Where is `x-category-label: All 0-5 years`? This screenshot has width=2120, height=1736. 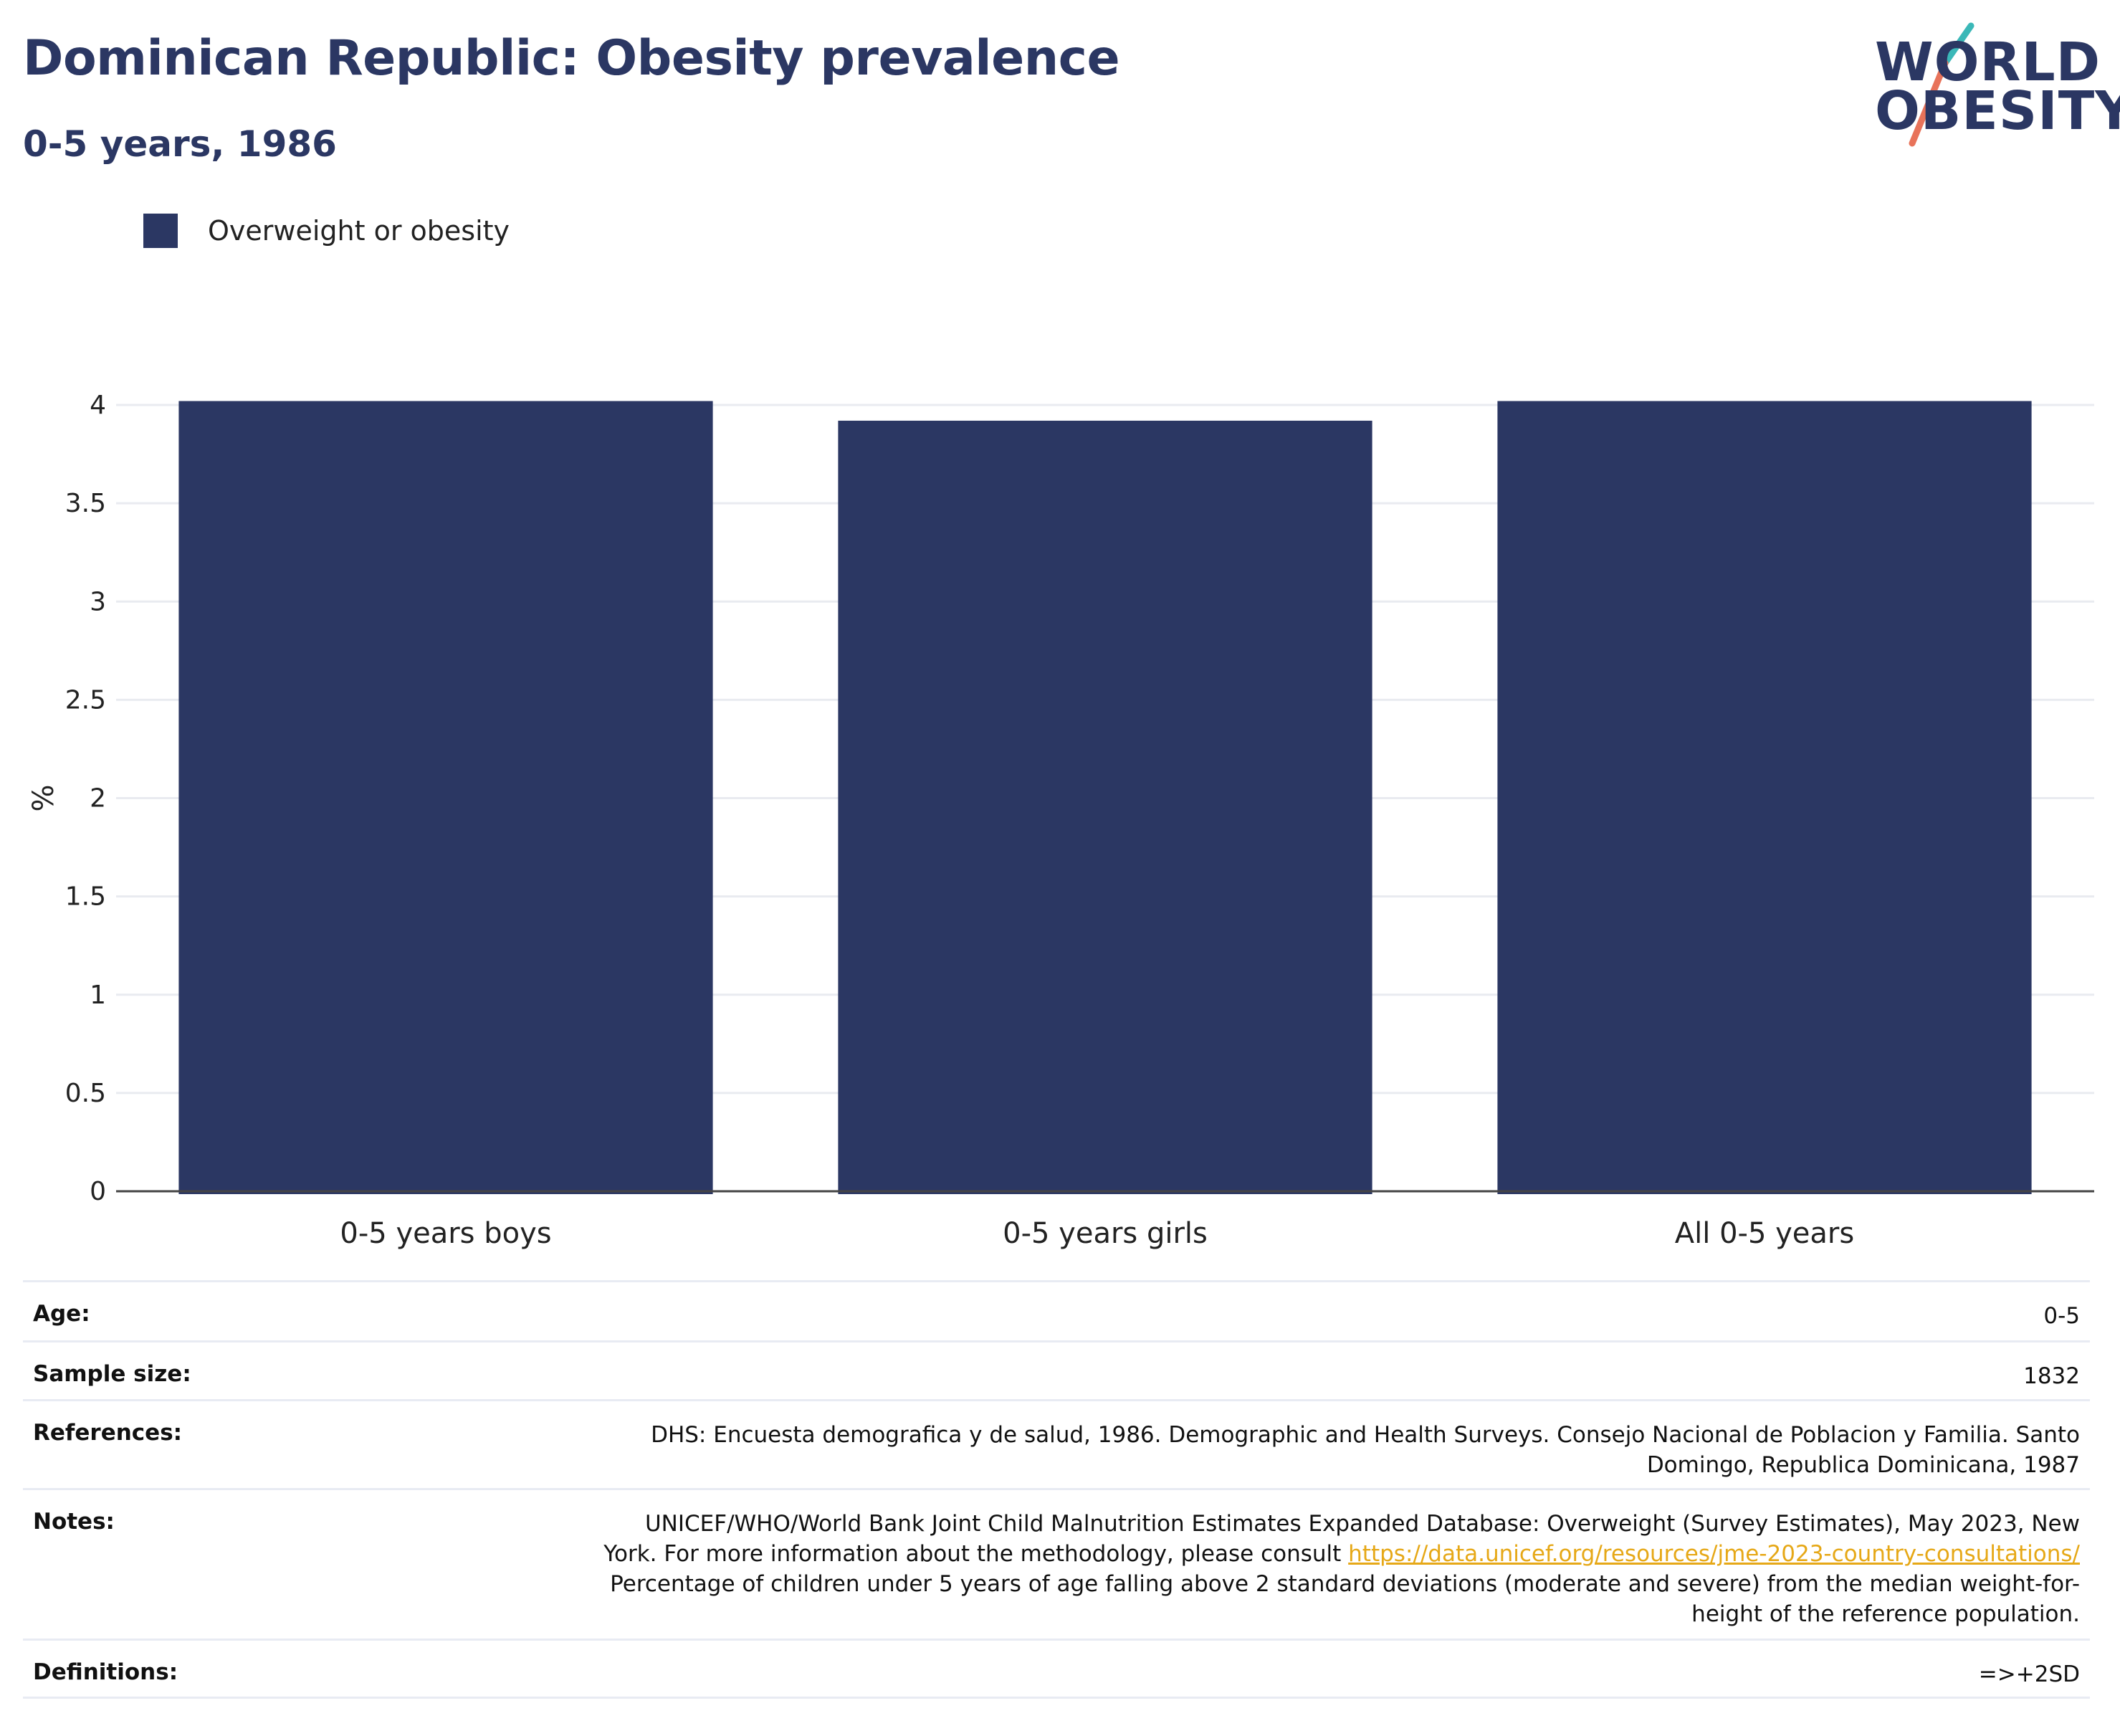 x-category-label: All 0-5 years is located at coordinates (1765, 1233).